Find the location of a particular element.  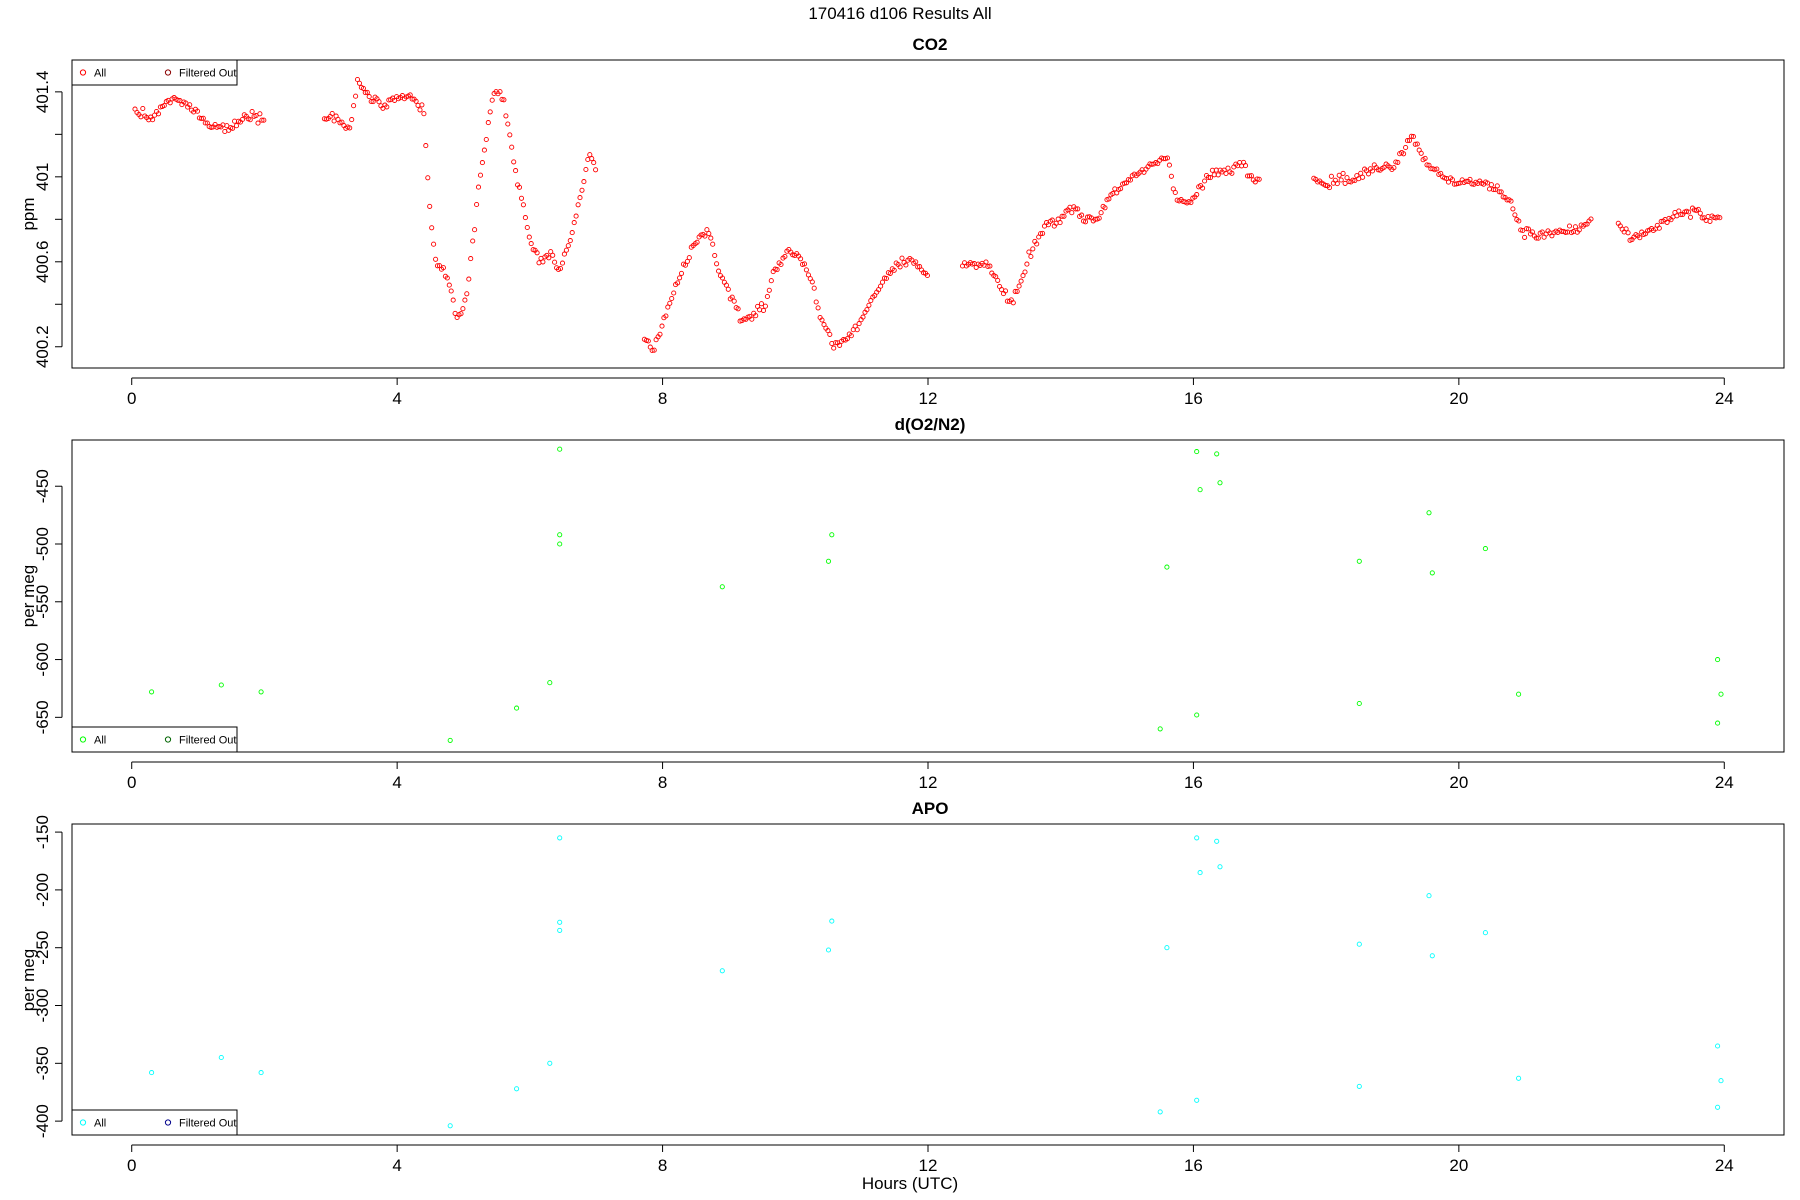

x-tick-label-apo: 12 is located at coordinates (928, 1165).